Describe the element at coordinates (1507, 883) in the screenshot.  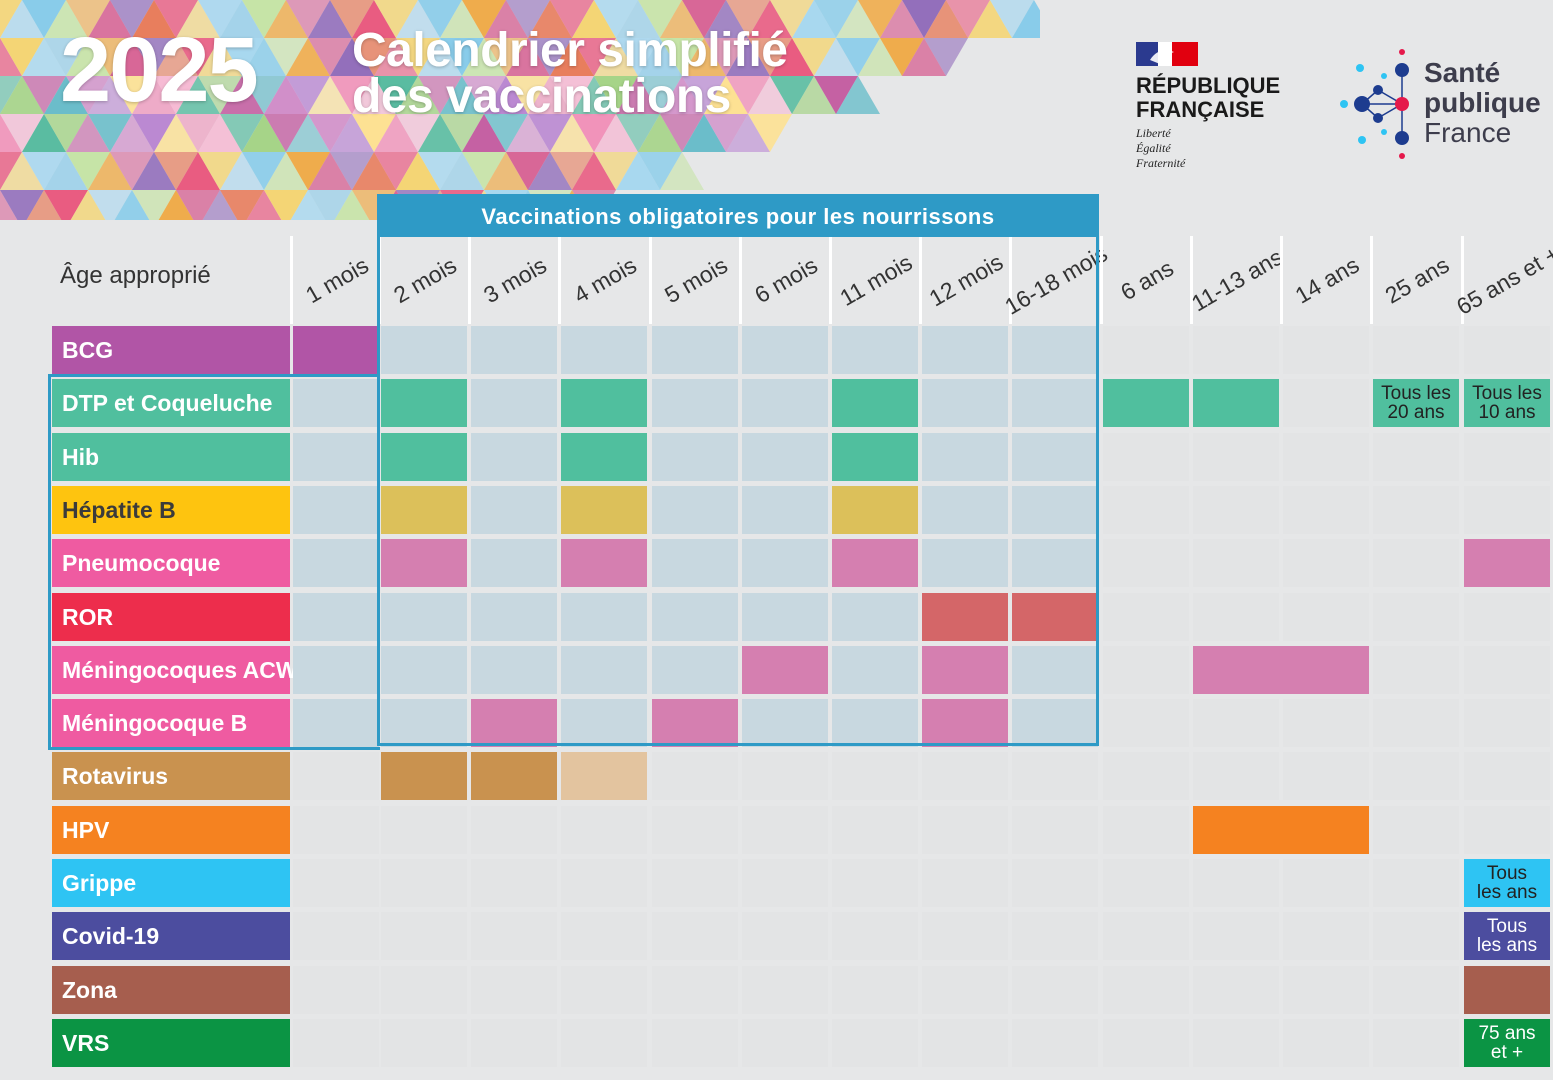
I see `vaccination-mark: Tous les ans` at that location.